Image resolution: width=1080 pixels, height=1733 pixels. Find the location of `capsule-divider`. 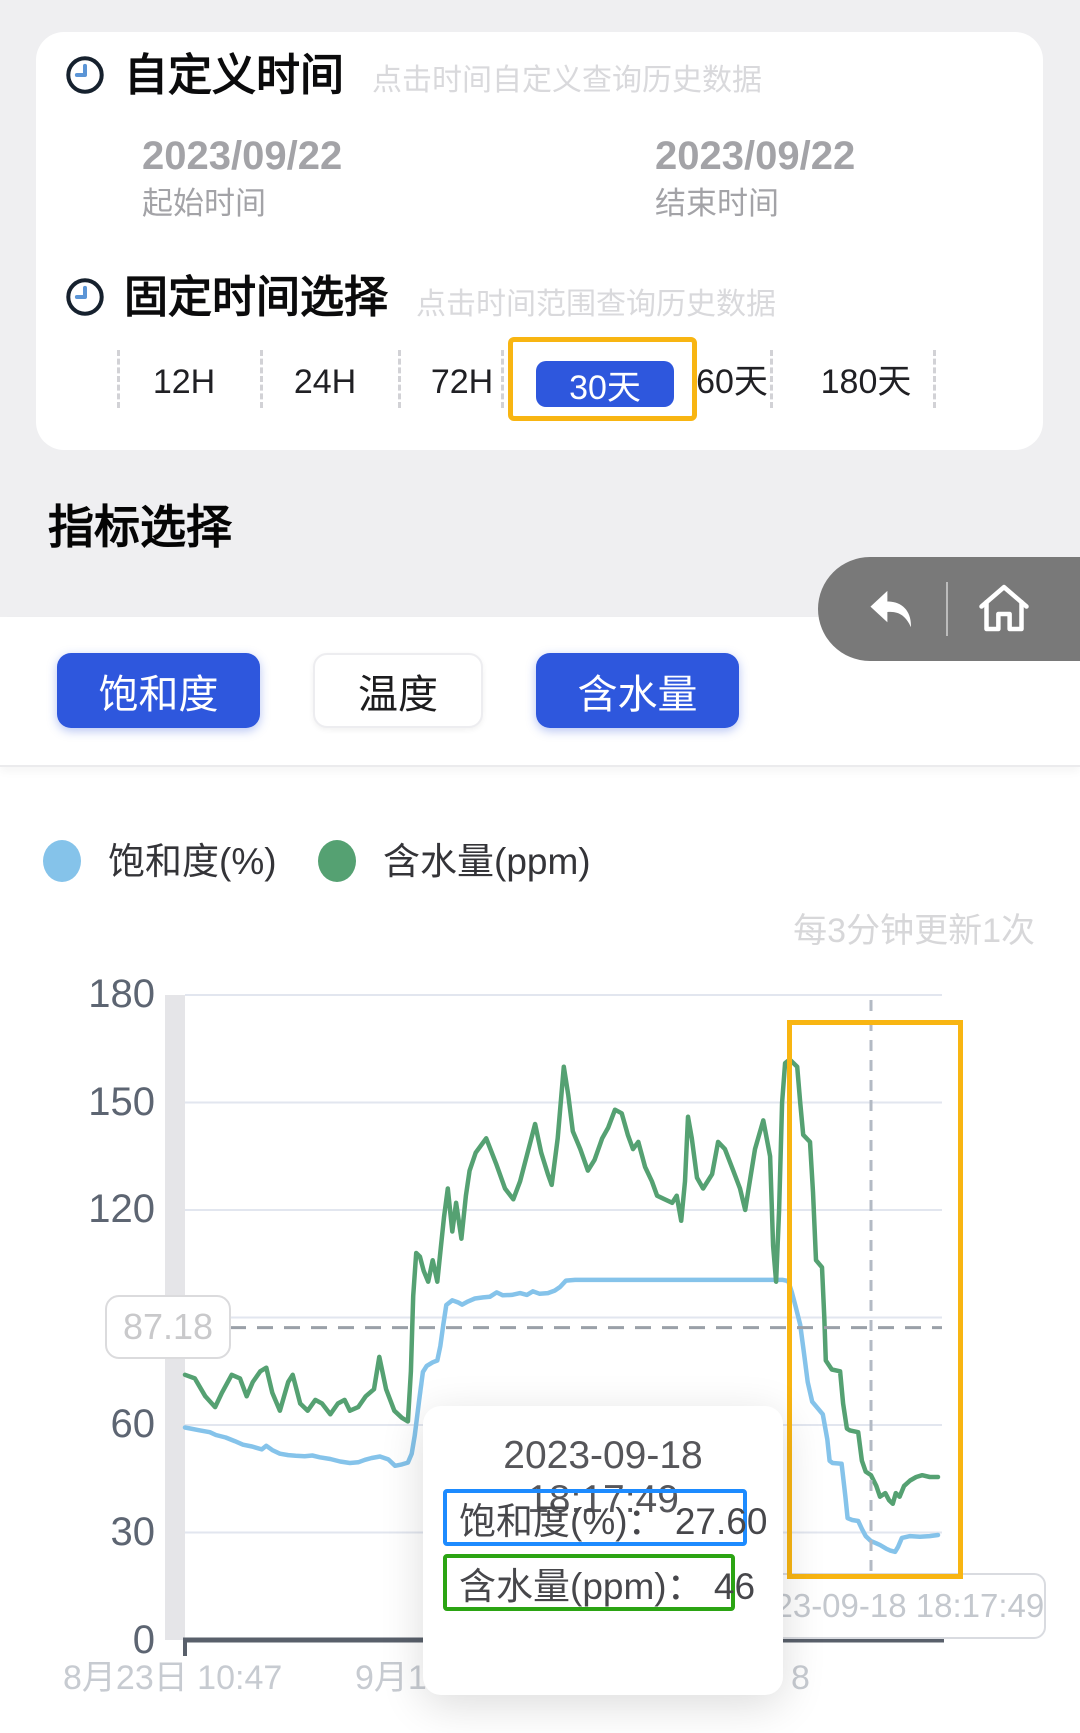

capsule-divider is located at coordinates (947, 609).